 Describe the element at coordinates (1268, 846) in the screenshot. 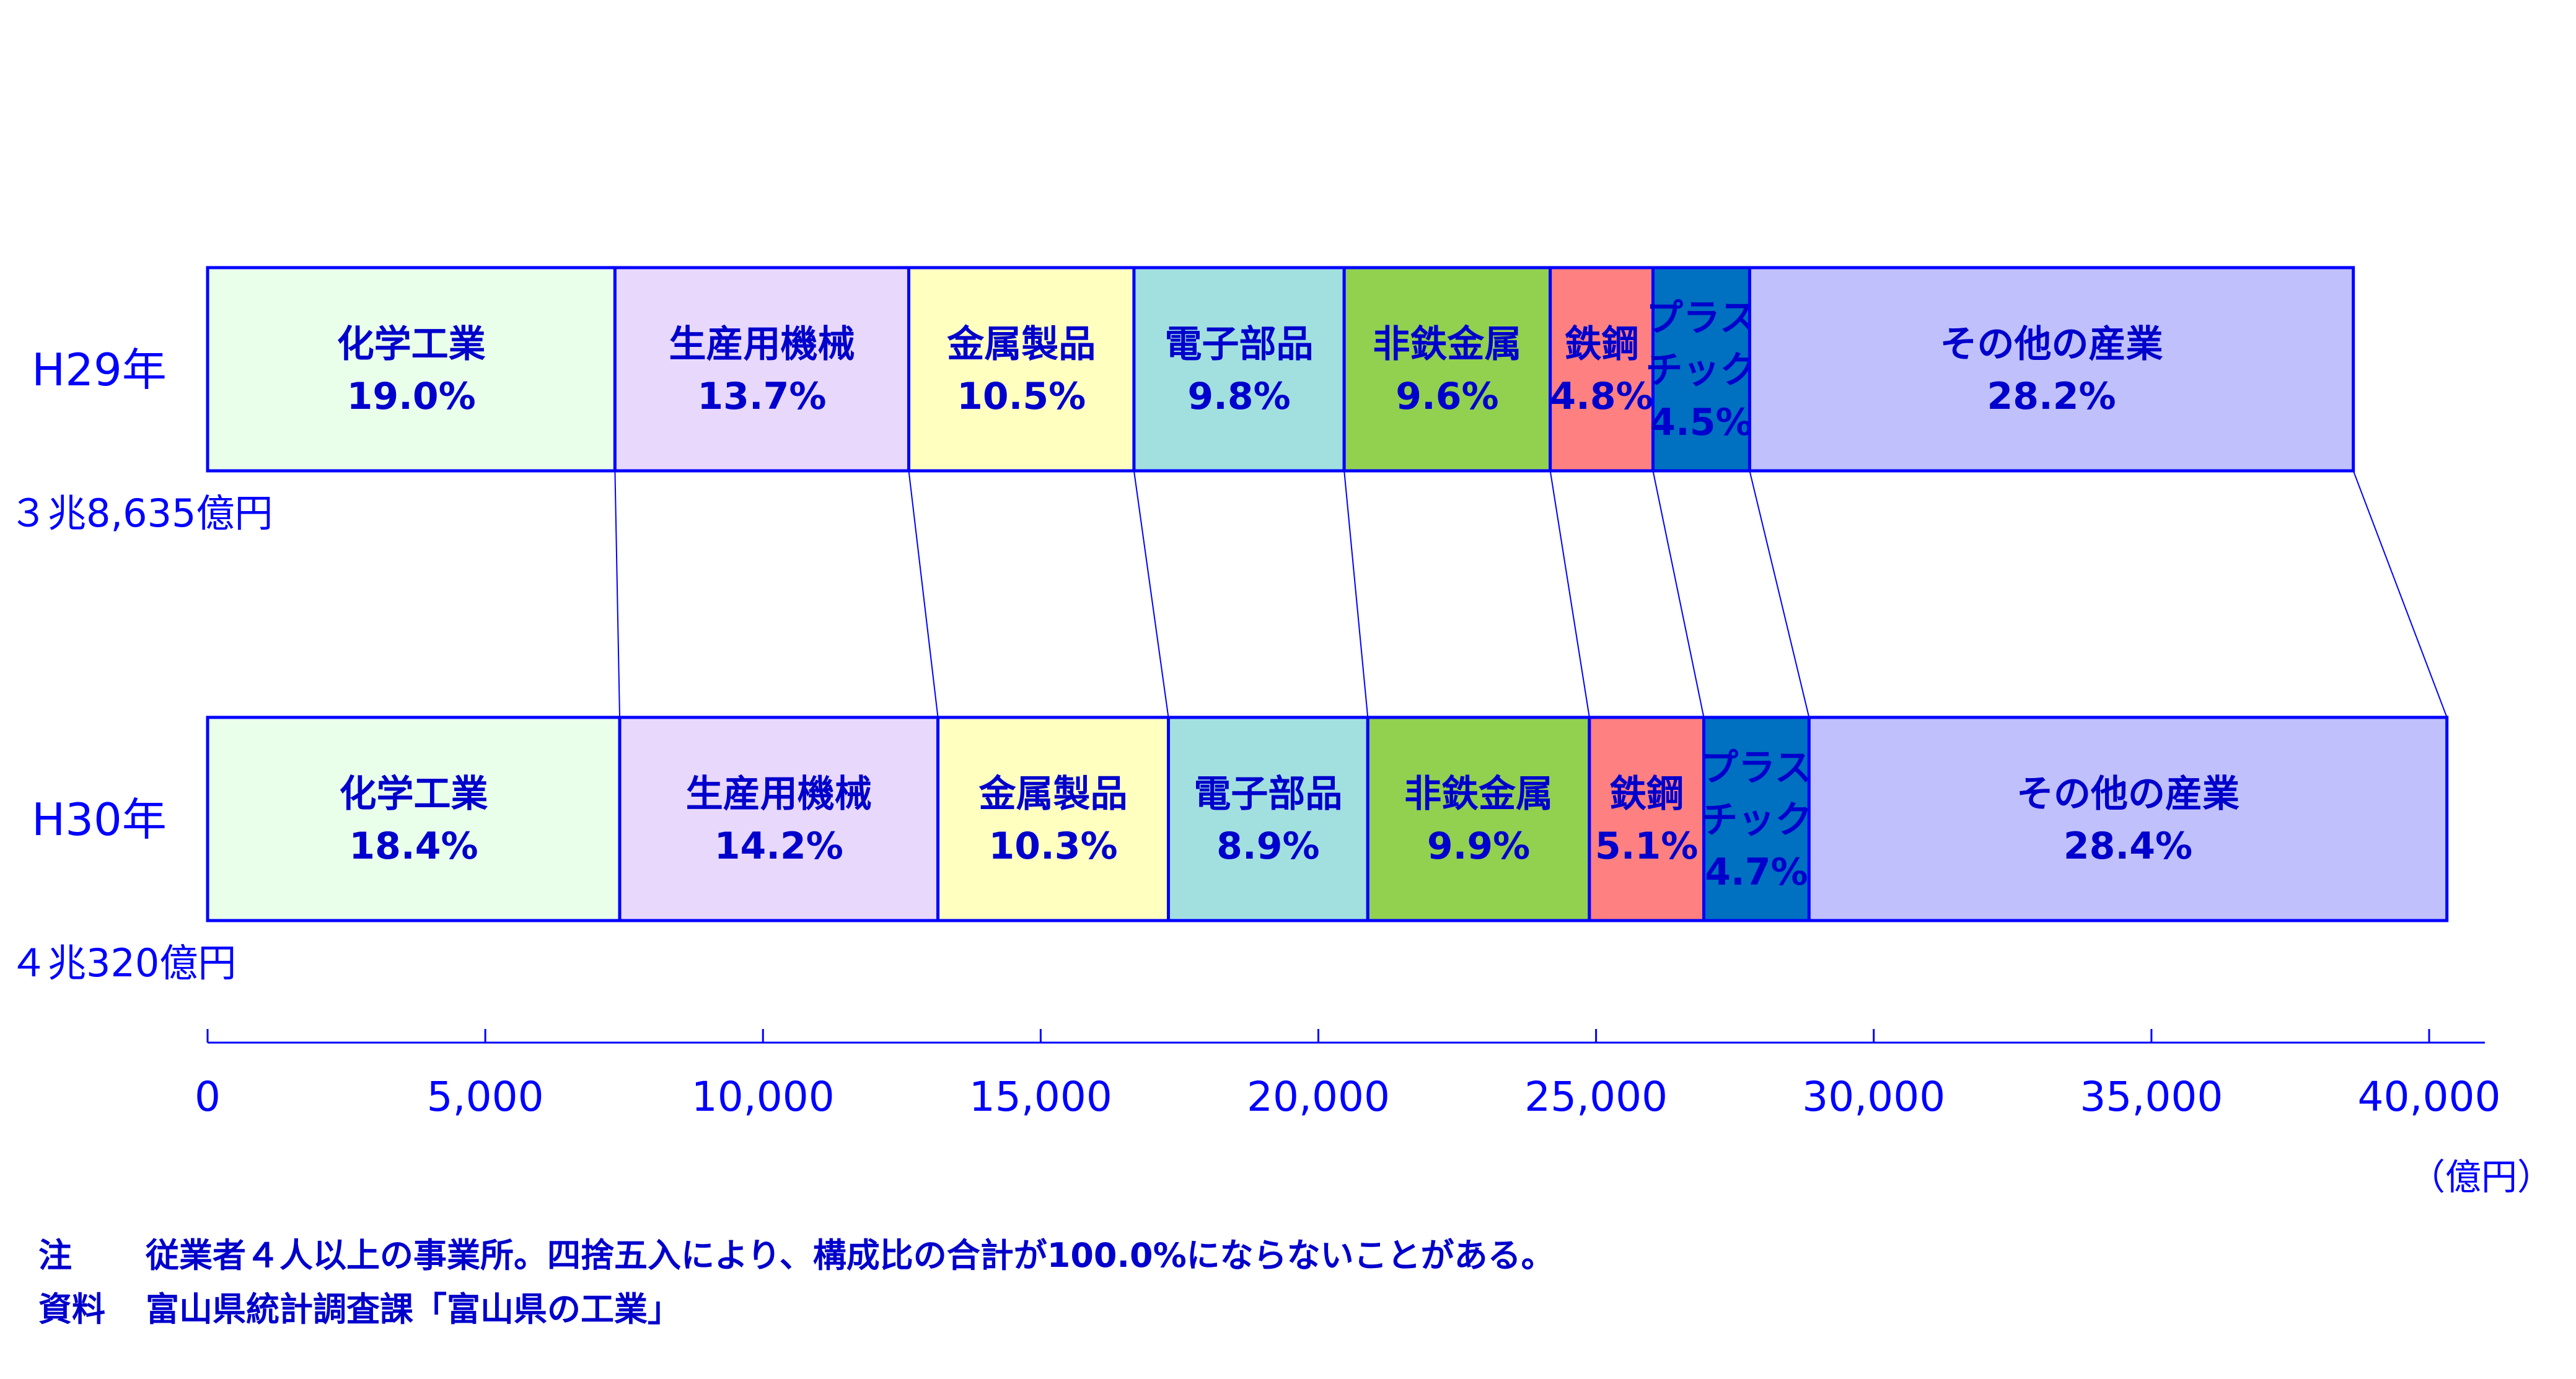

I see `segment-share-label: 8.9%` at that location.